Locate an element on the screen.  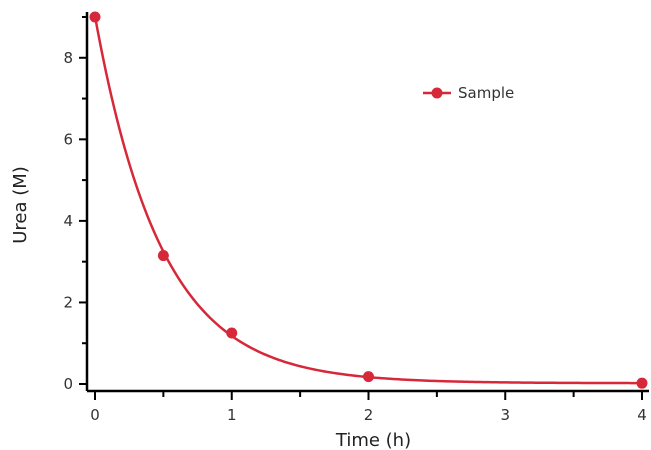
x-axis-title: Time (h) is located at coordinates (373, 440).